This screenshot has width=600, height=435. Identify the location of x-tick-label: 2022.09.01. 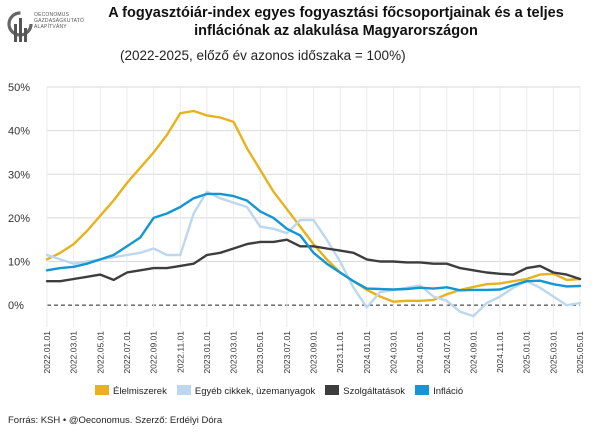
(154, 352).